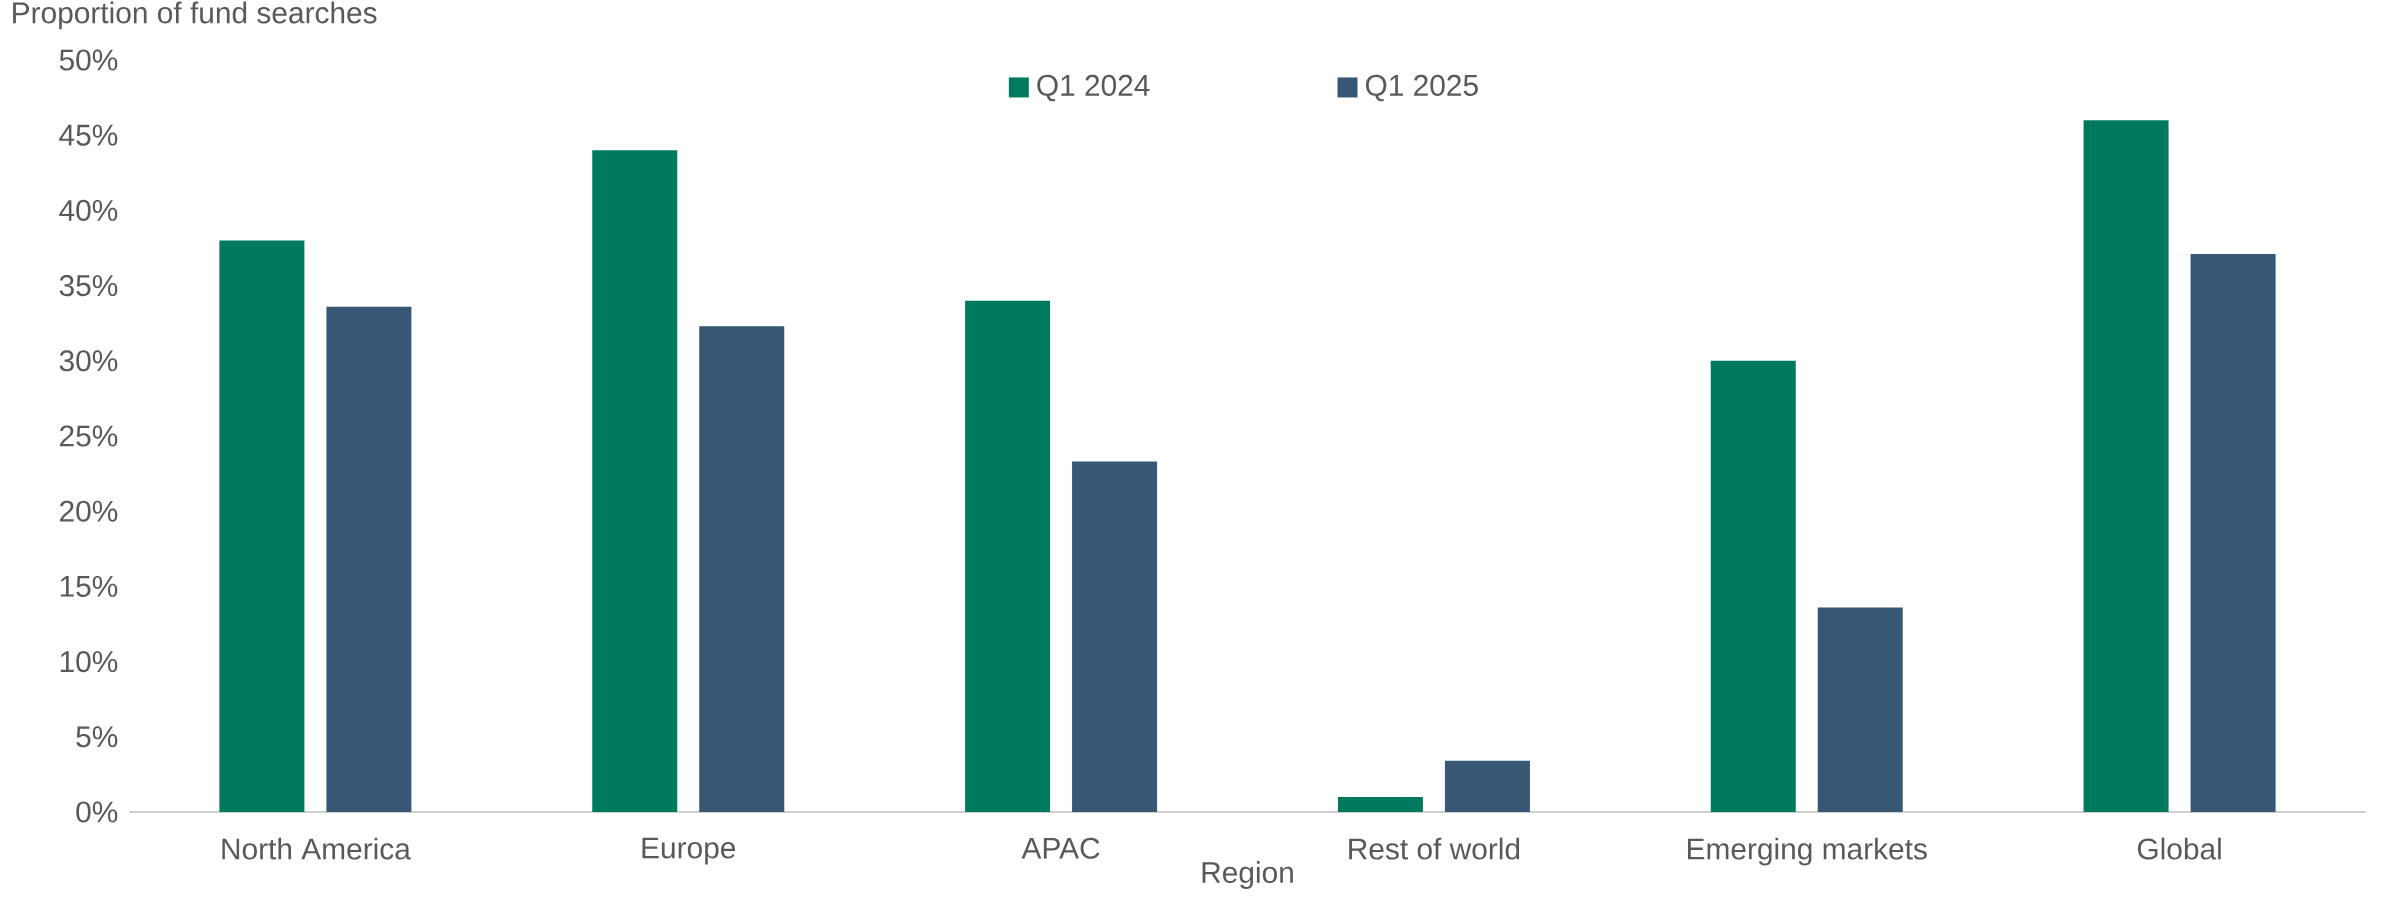 The width and height of the screenshot is (2386, 923). What do you see at coordinates (97, 812) in the screenshot?
I see `y-tick-label: 0%` at bounding box center [97, 812].